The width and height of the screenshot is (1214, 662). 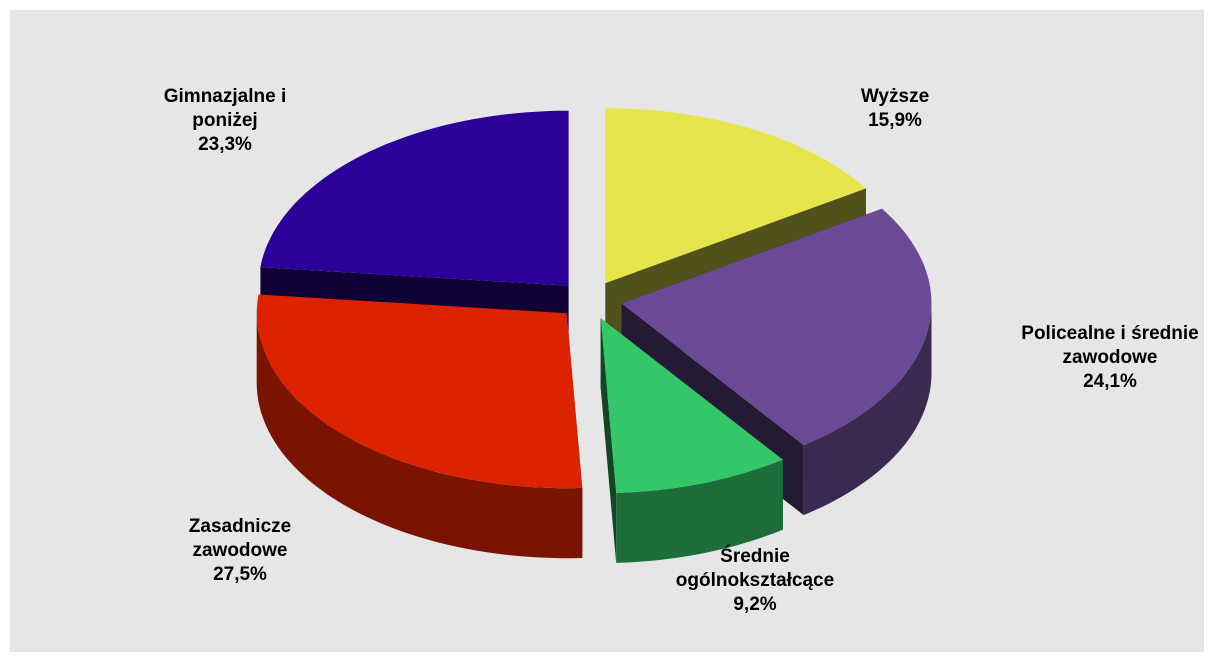 I want to click on category-label: Gimnazjalne i poniżej, so click(x=225, y=108).